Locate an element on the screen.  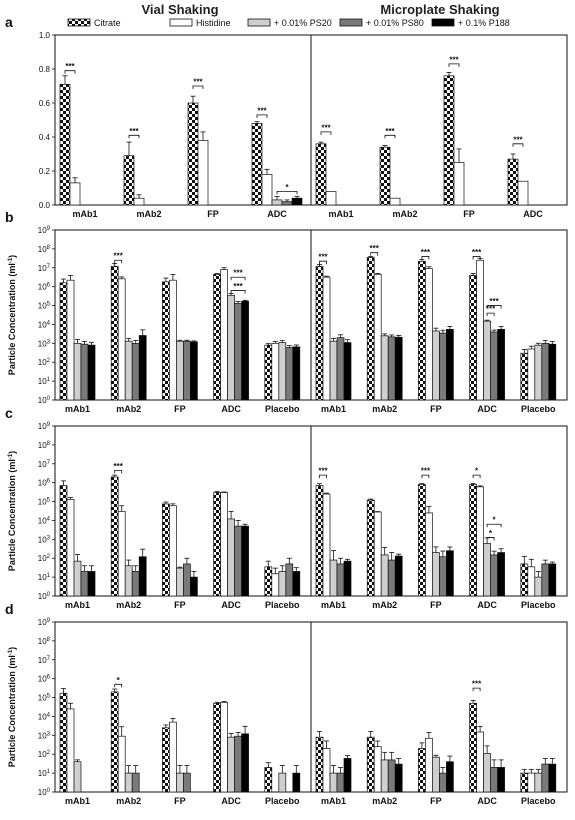
category-label-fp: FP is located at coordinates (180, 801).